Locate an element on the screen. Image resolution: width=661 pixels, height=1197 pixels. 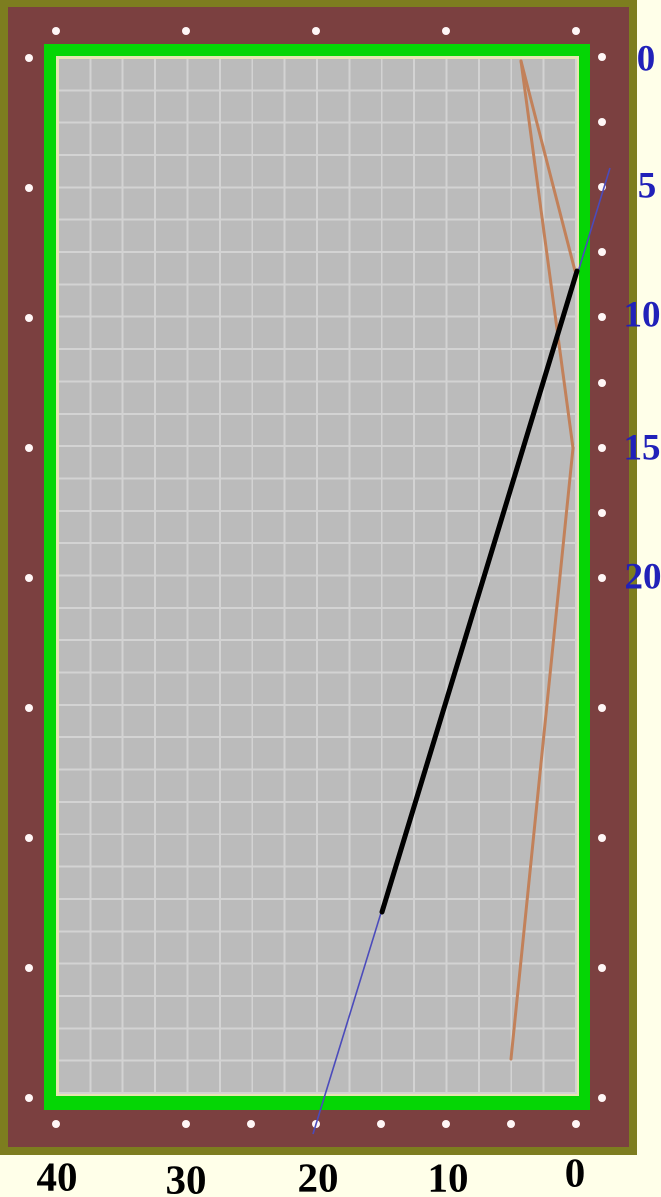
right-rail-label-0: 0 is located at coordinates (646, 59).